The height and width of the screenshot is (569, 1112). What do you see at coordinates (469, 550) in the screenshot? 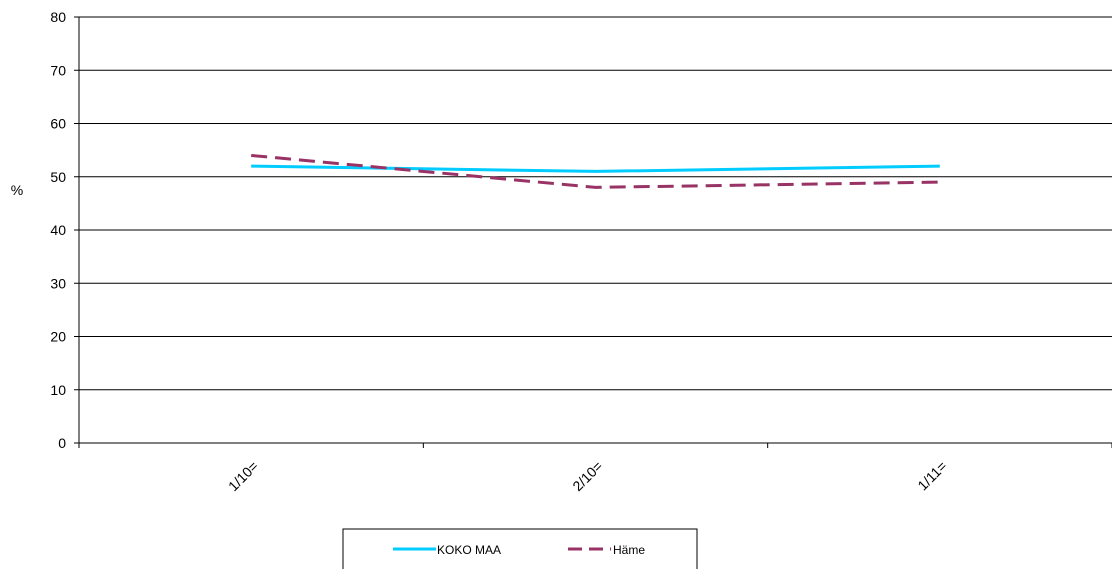
I see `legend-label-koko-maa: KOKO MAA` at bounding box center [469, 550].